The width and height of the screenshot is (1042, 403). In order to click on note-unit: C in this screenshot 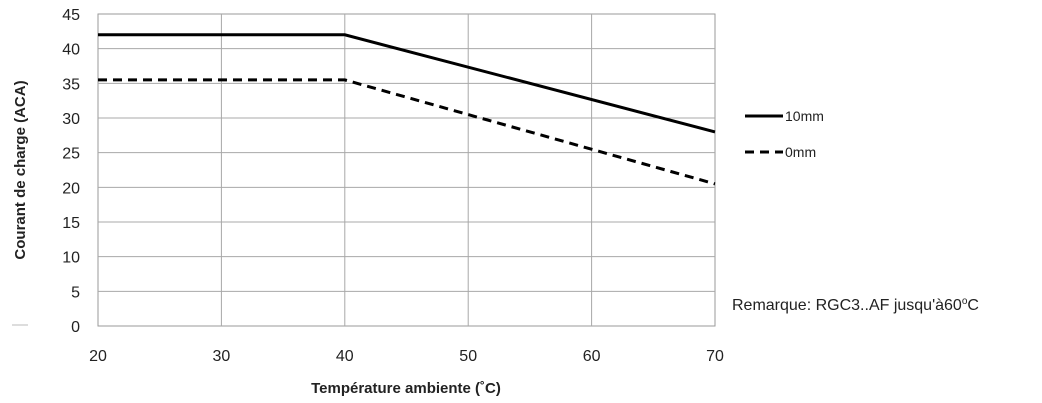, I will do `click(973, 305)`.